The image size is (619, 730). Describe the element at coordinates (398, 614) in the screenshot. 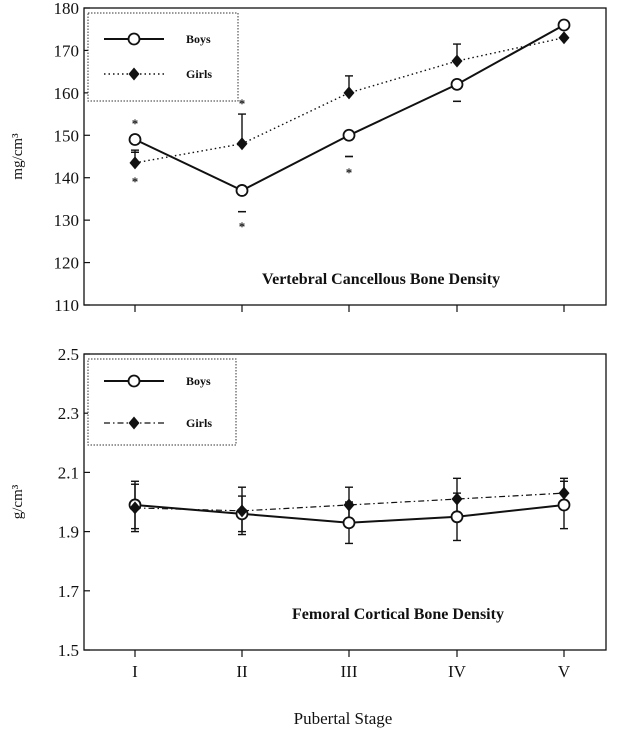

I see `panel-title: Femoral Cortical Bone Density` at that location.